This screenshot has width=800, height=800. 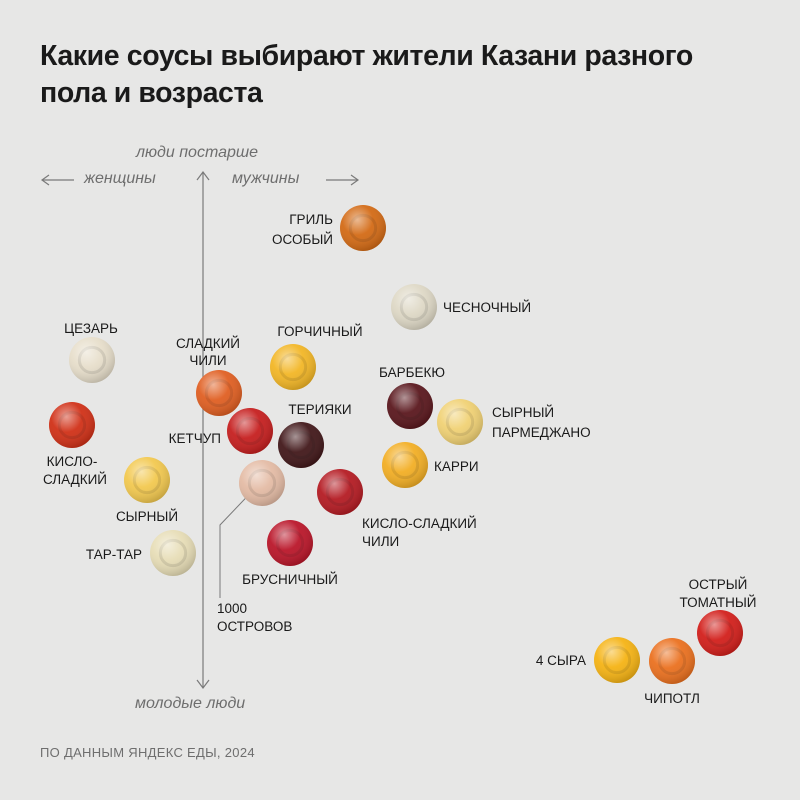 I want to click on sauce-marker-karri, so click(x=405, y=465).